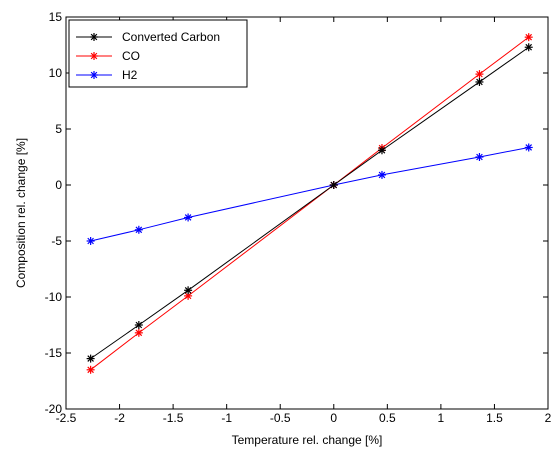 The image size is (557, 450). I want to click on legend-entry-co: CO, so click(108, 56).